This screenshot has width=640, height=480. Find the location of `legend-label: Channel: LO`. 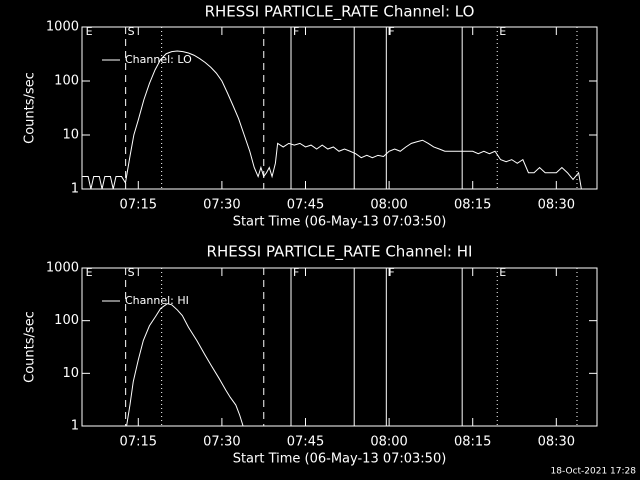

legend-label: Channel: LO is located at coordinates (158, 59).